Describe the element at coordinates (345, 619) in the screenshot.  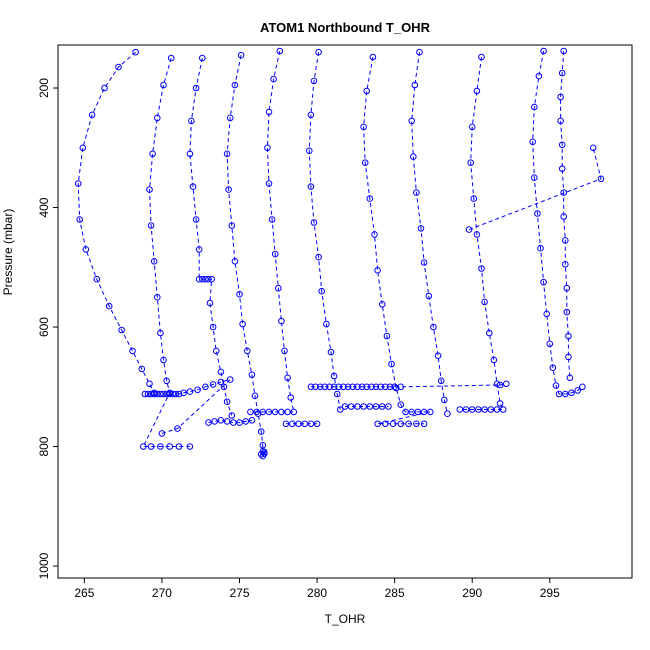
I see `x-axis-label: T_OHR` at that location.